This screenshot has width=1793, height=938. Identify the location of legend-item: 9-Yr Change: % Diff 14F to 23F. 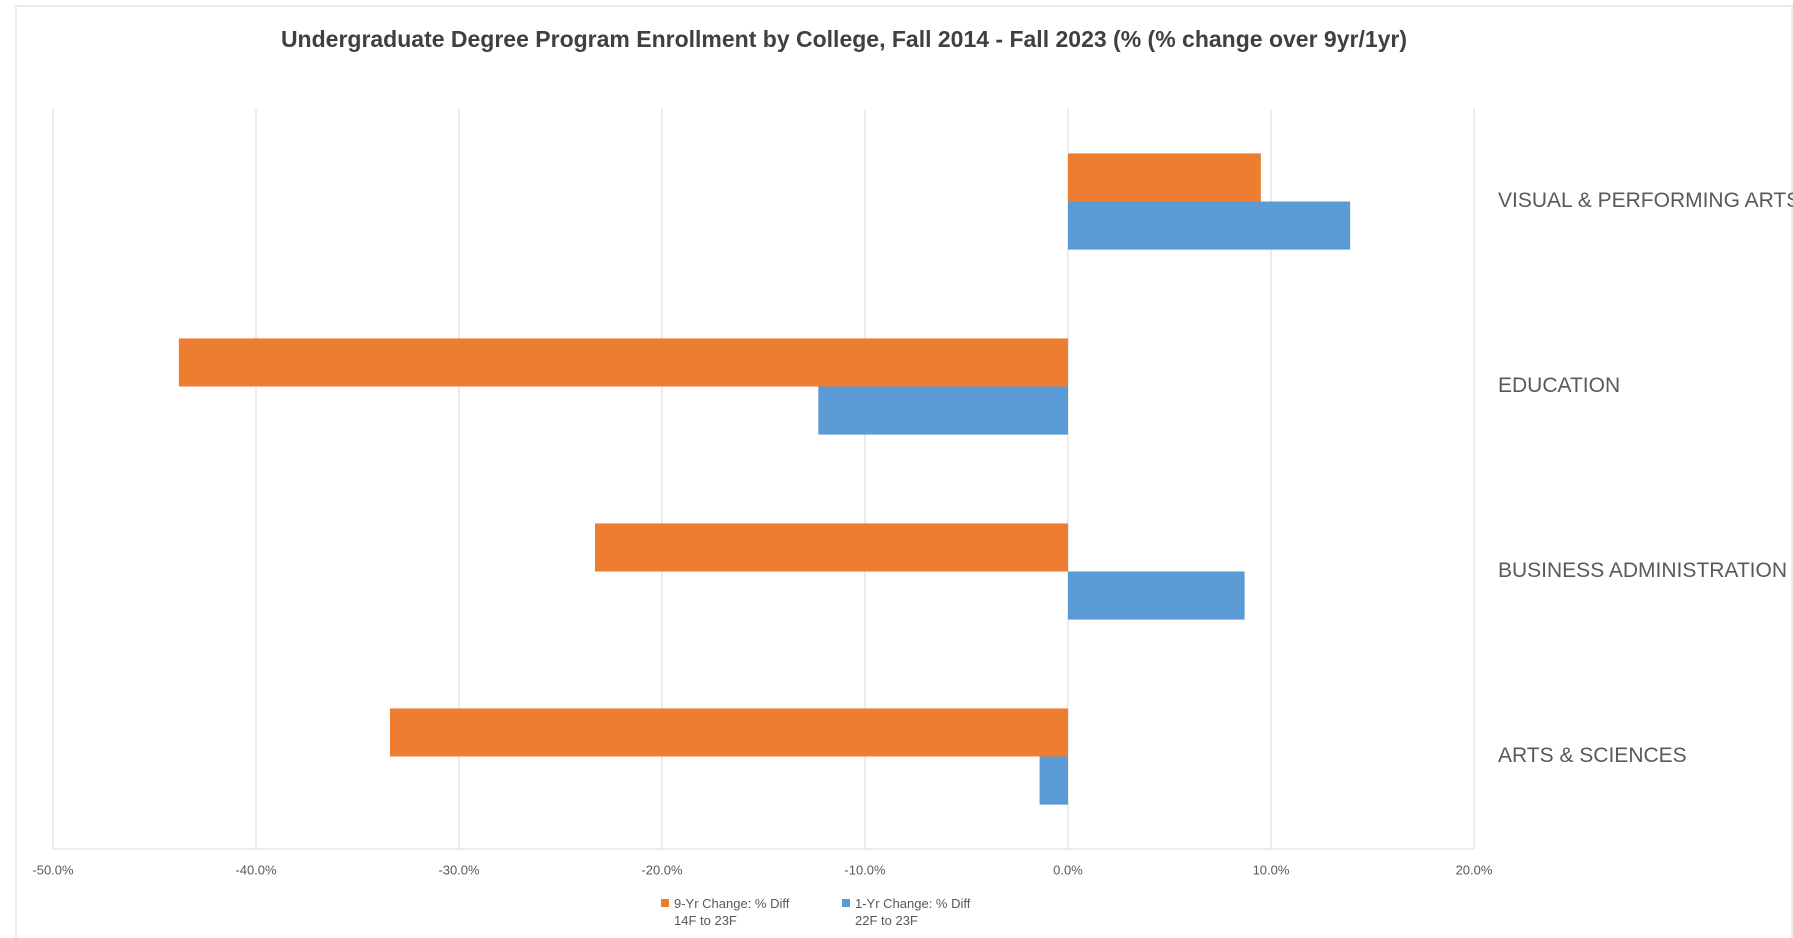
(728, 912).